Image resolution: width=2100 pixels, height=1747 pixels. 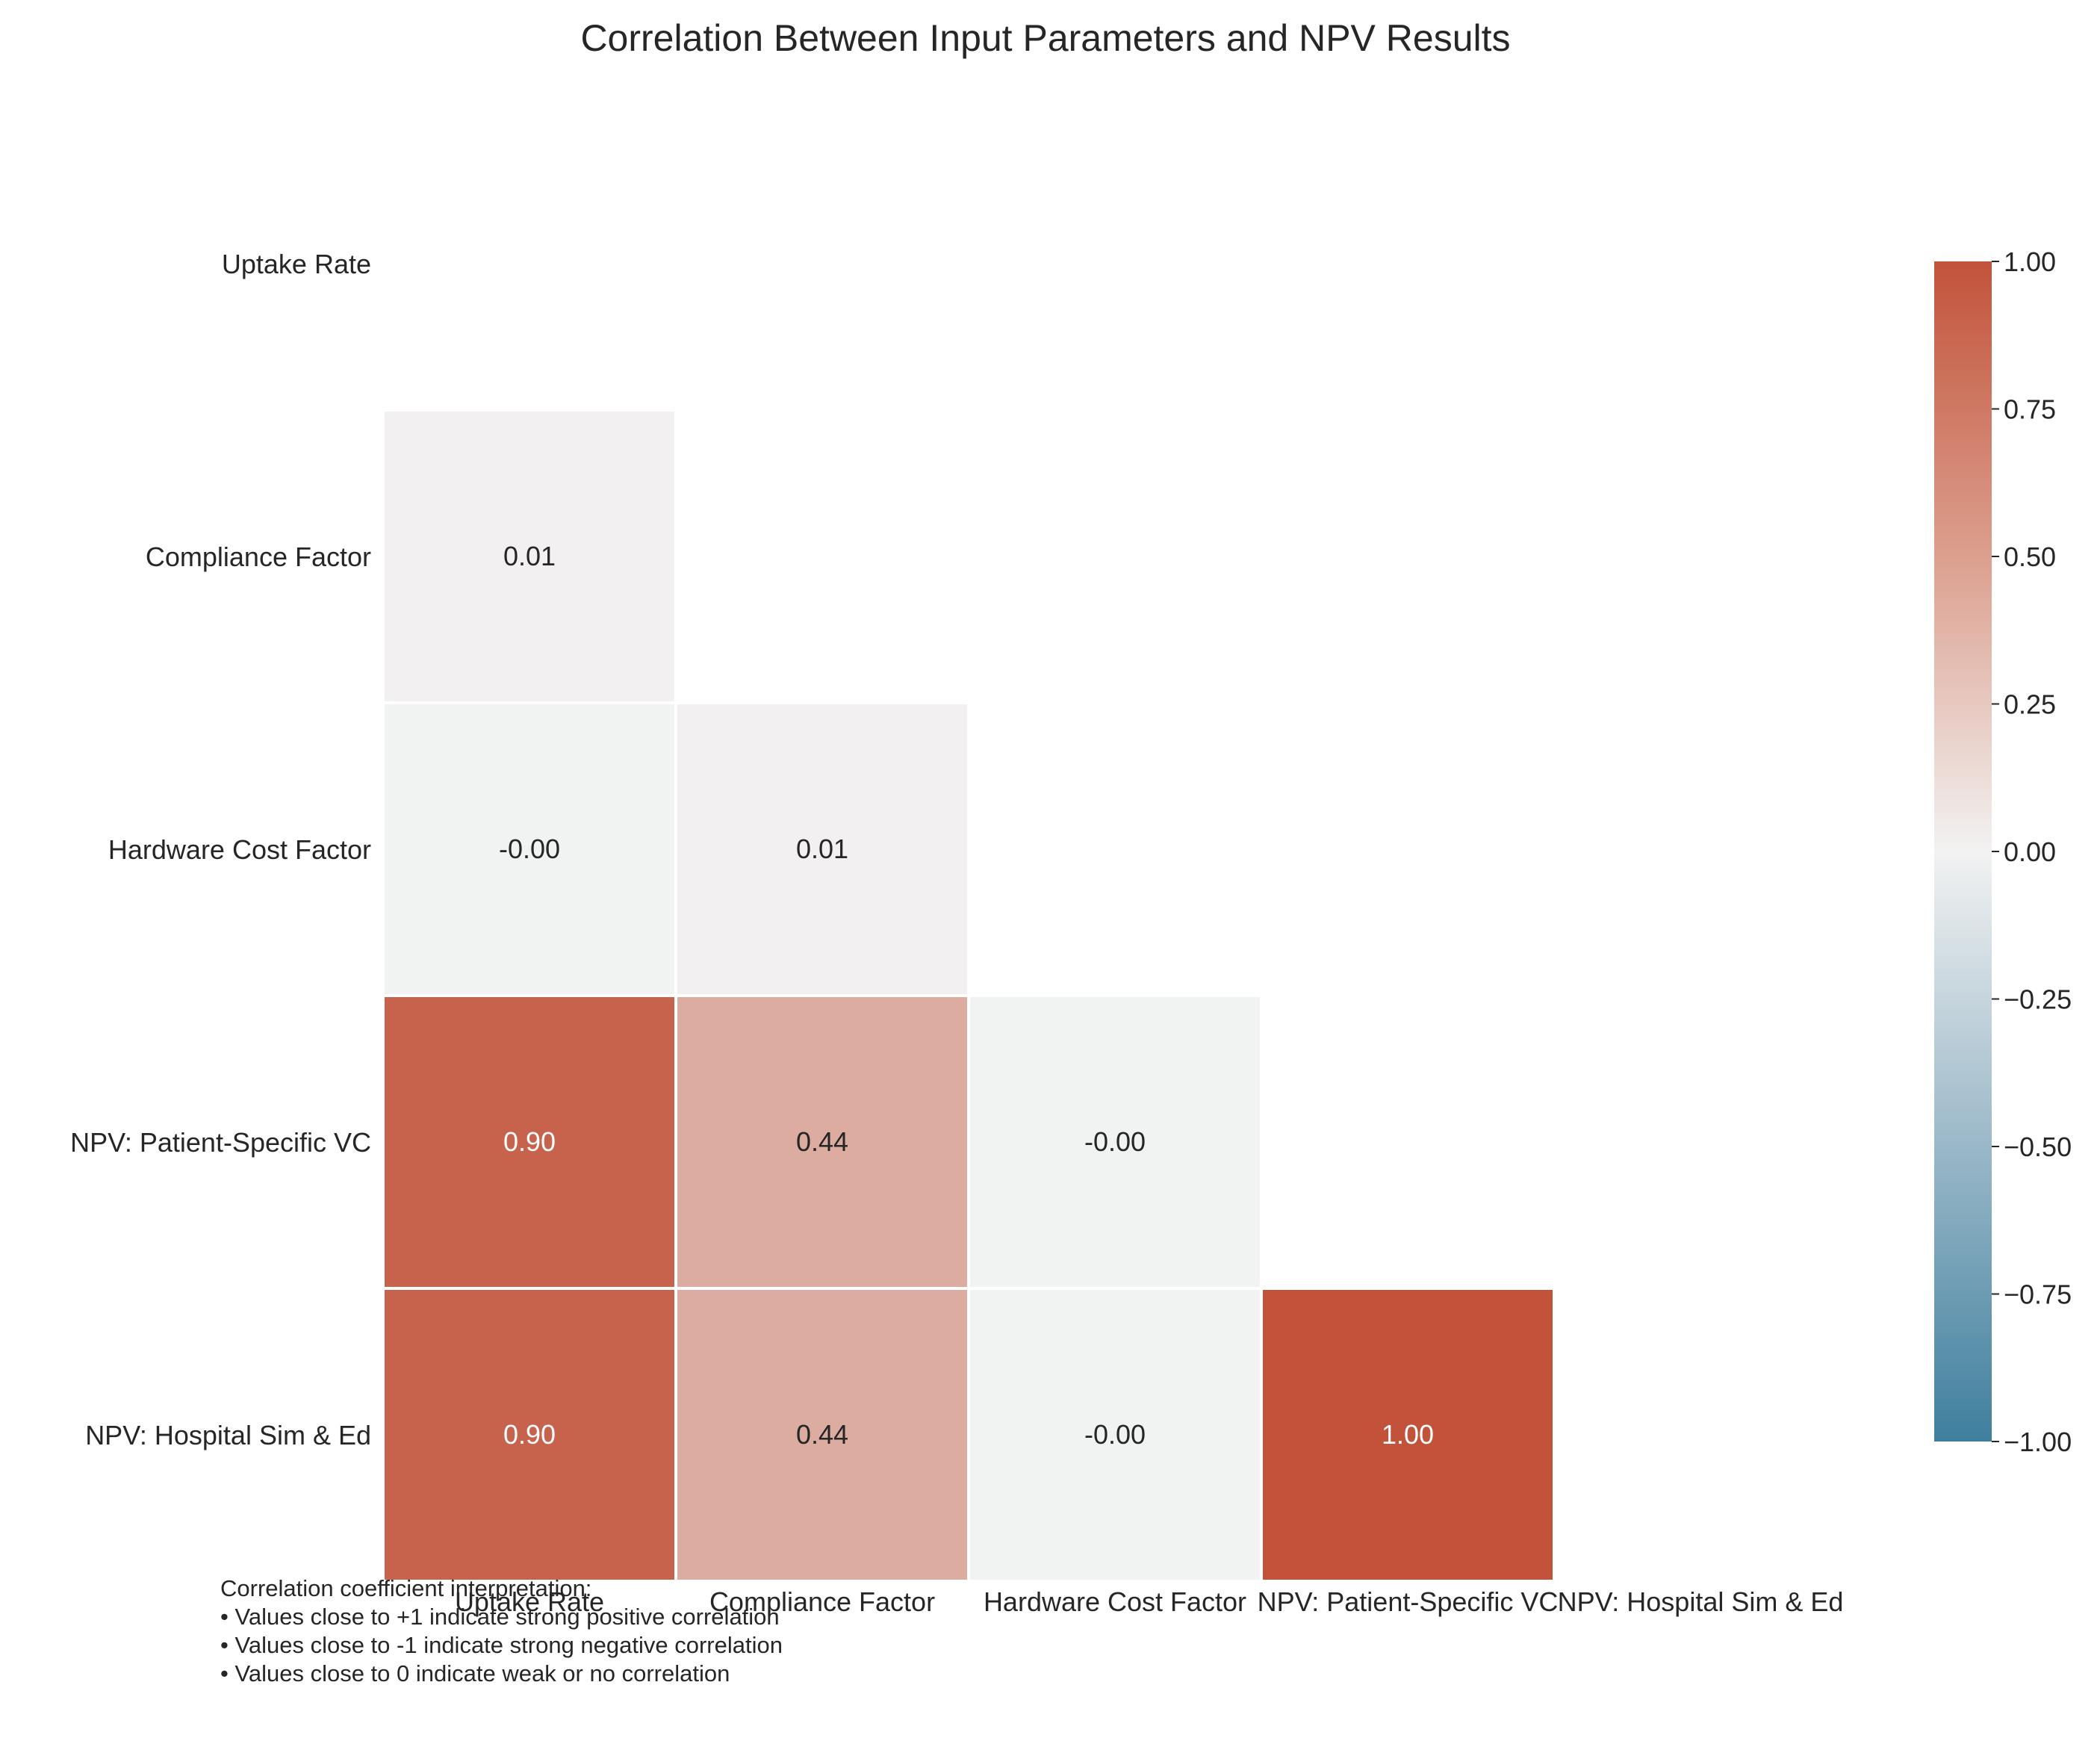 I want to click on row-label: NPV: Hospital Sim & Ed, so click(x=228, y=1435).